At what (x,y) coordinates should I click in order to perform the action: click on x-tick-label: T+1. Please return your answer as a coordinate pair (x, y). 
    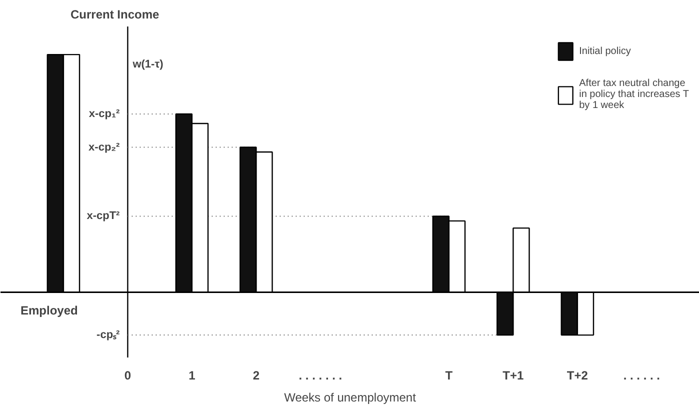
    Looking at the image, I should click on (513, 375).